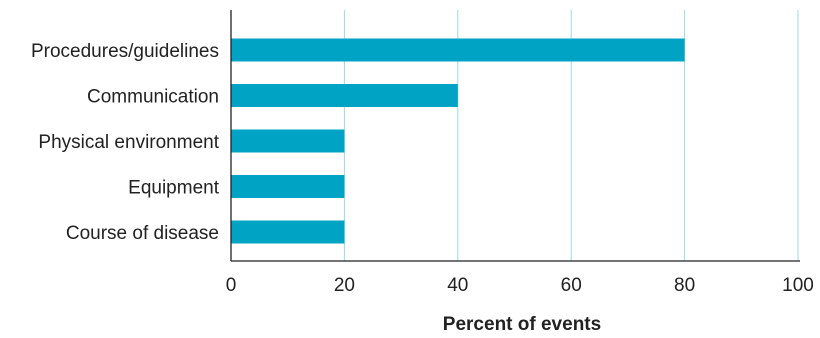 The width and height of the screenshot is (820, 338). Describe the element at coordinates (684, 285) in the screenshot. I see `x-tick-label: 80` at that location.